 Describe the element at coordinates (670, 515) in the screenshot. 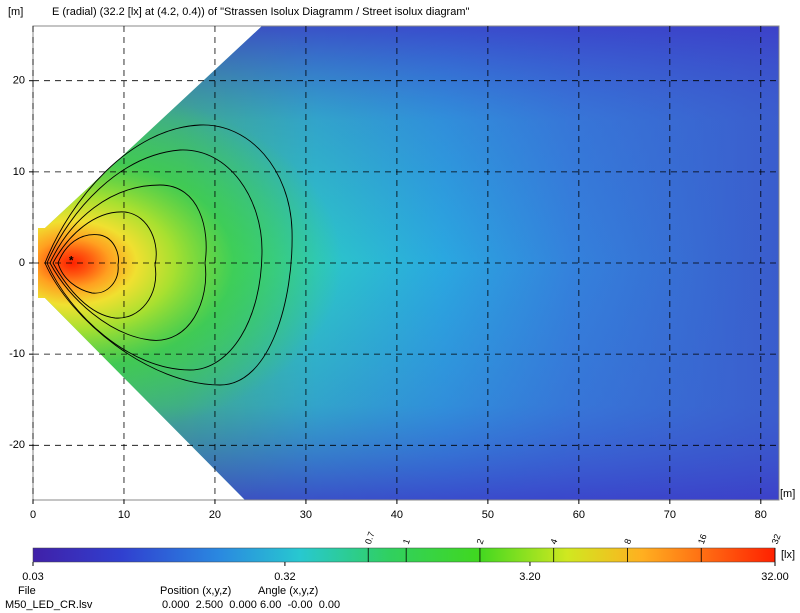

I see `x-tick-label: 70` at that location.